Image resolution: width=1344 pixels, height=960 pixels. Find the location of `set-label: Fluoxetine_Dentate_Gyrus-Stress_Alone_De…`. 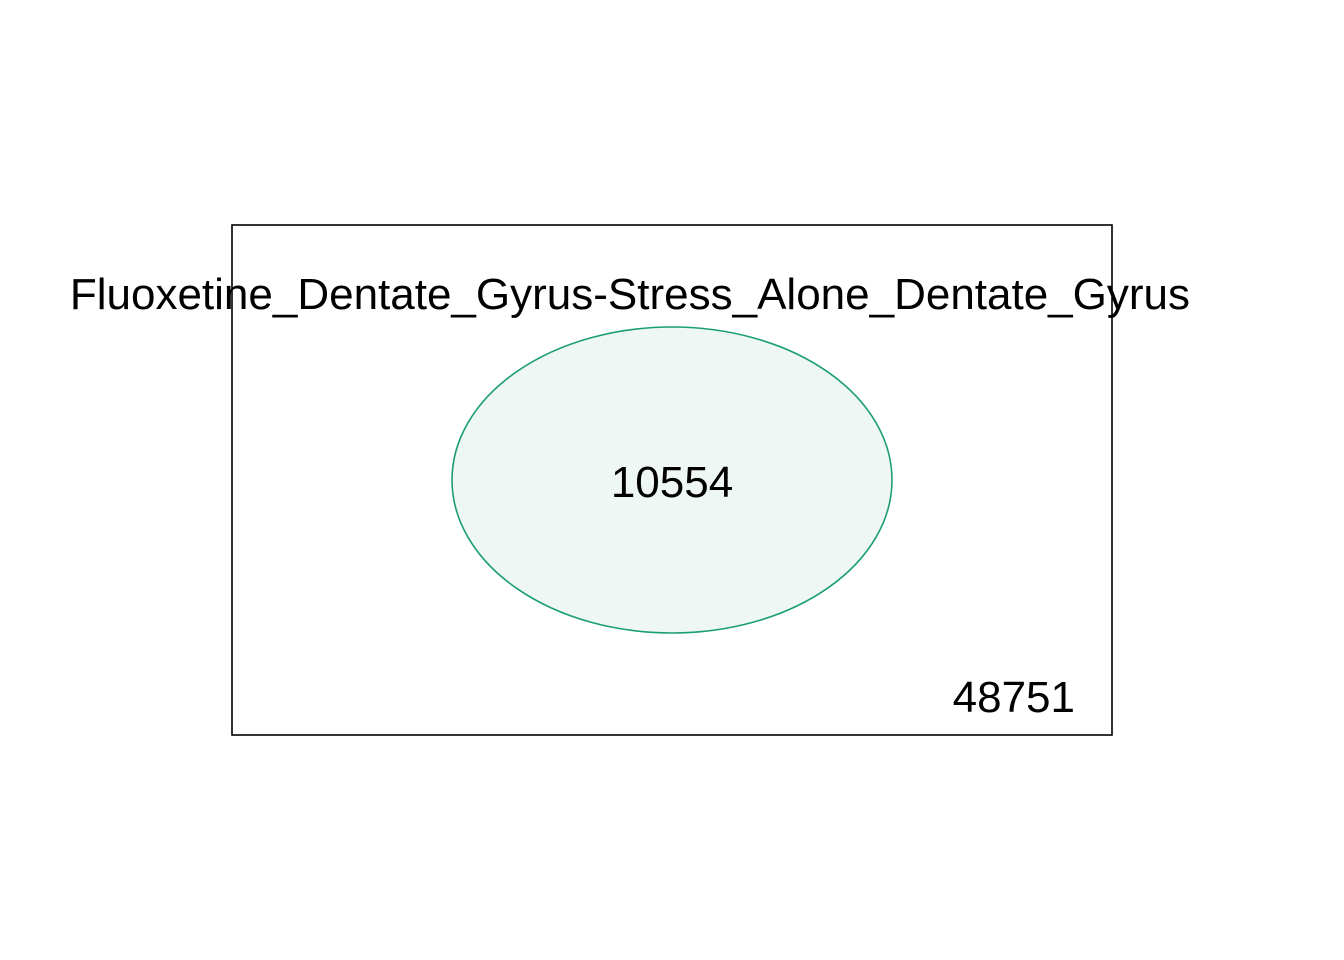

set-label: Fluoxetine_Dentate_Gyrus-Stress_Alone_De… is located at coordinates (630, 294).